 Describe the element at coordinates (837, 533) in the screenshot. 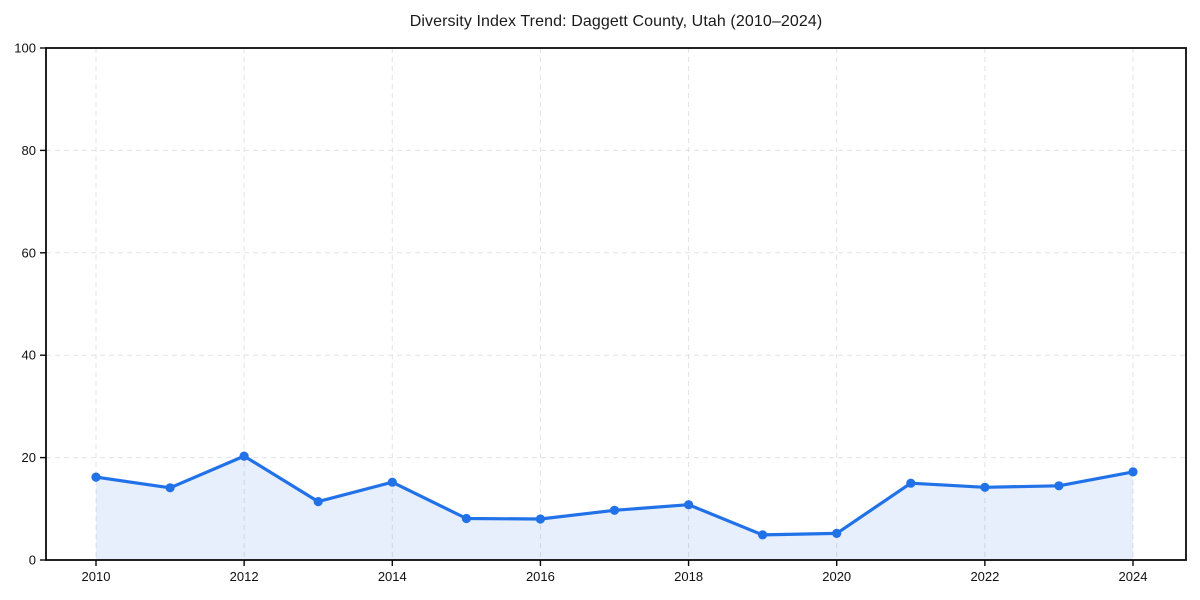

I see `data-point-2020` at that location.